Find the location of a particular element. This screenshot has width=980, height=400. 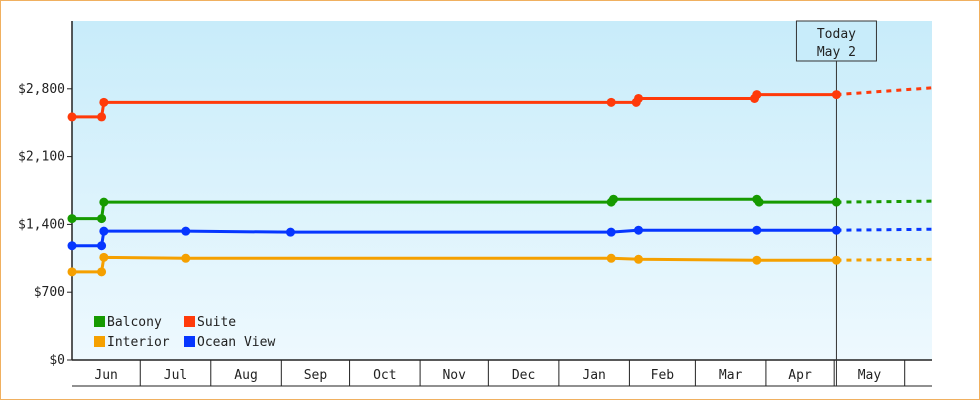

today-marker: Today May 2 is located at coordinates (836, 203).